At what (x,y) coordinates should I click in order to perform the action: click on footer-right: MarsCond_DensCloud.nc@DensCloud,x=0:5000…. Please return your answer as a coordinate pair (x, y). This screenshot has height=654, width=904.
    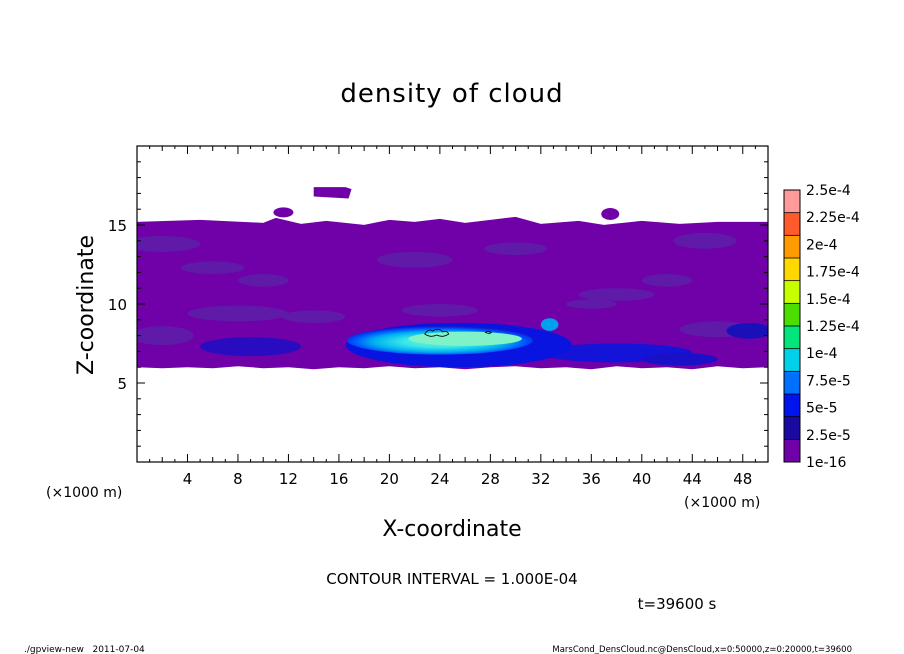
    Looking at the image, I should click on (702, 649).